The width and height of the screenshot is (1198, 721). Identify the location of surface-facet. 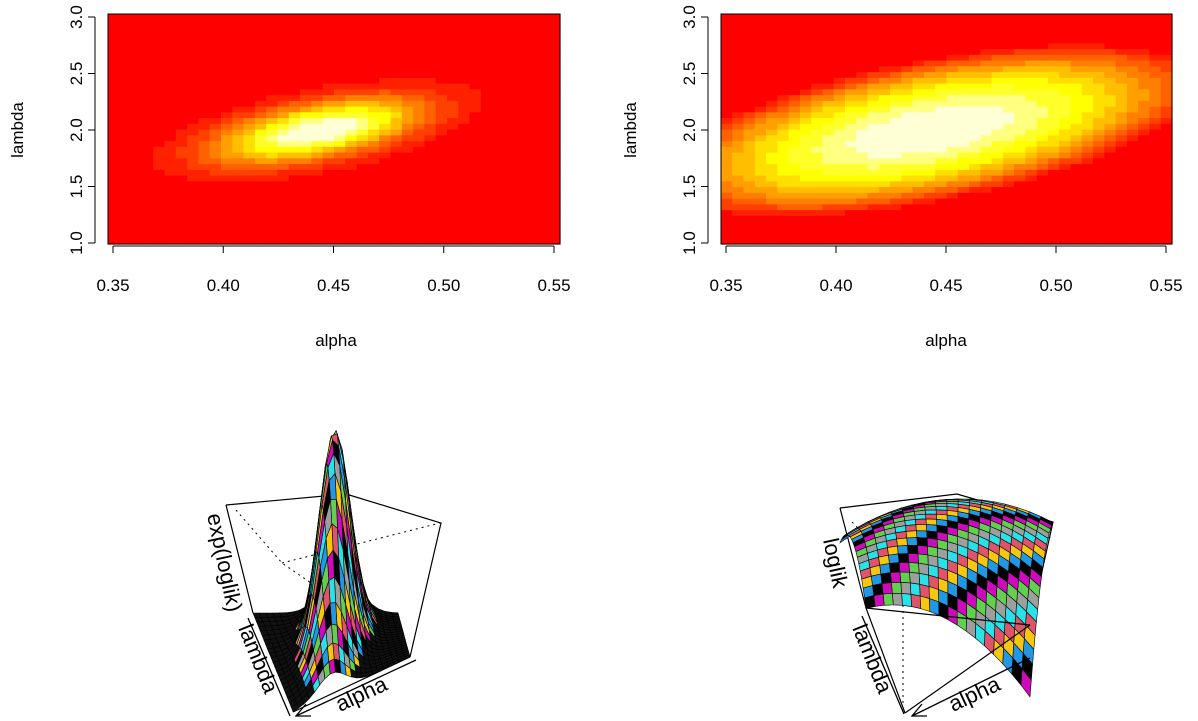
(912, 541).